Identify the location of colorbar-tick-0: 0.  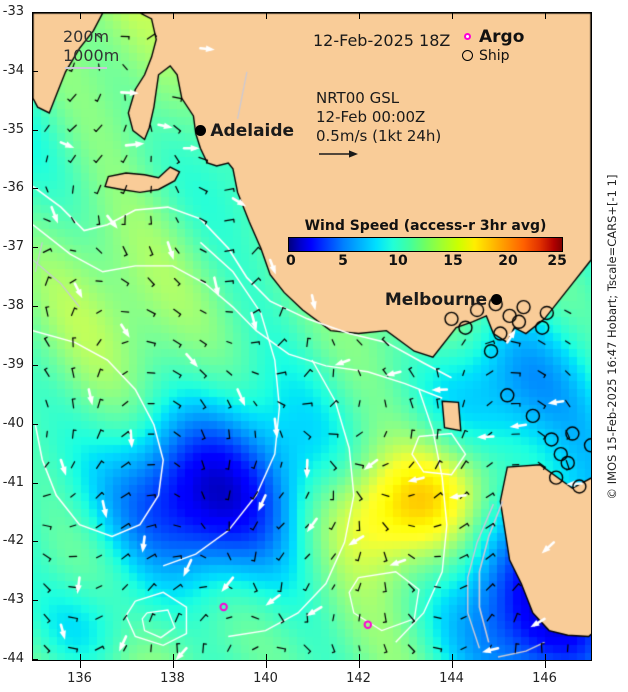
(291, 261).